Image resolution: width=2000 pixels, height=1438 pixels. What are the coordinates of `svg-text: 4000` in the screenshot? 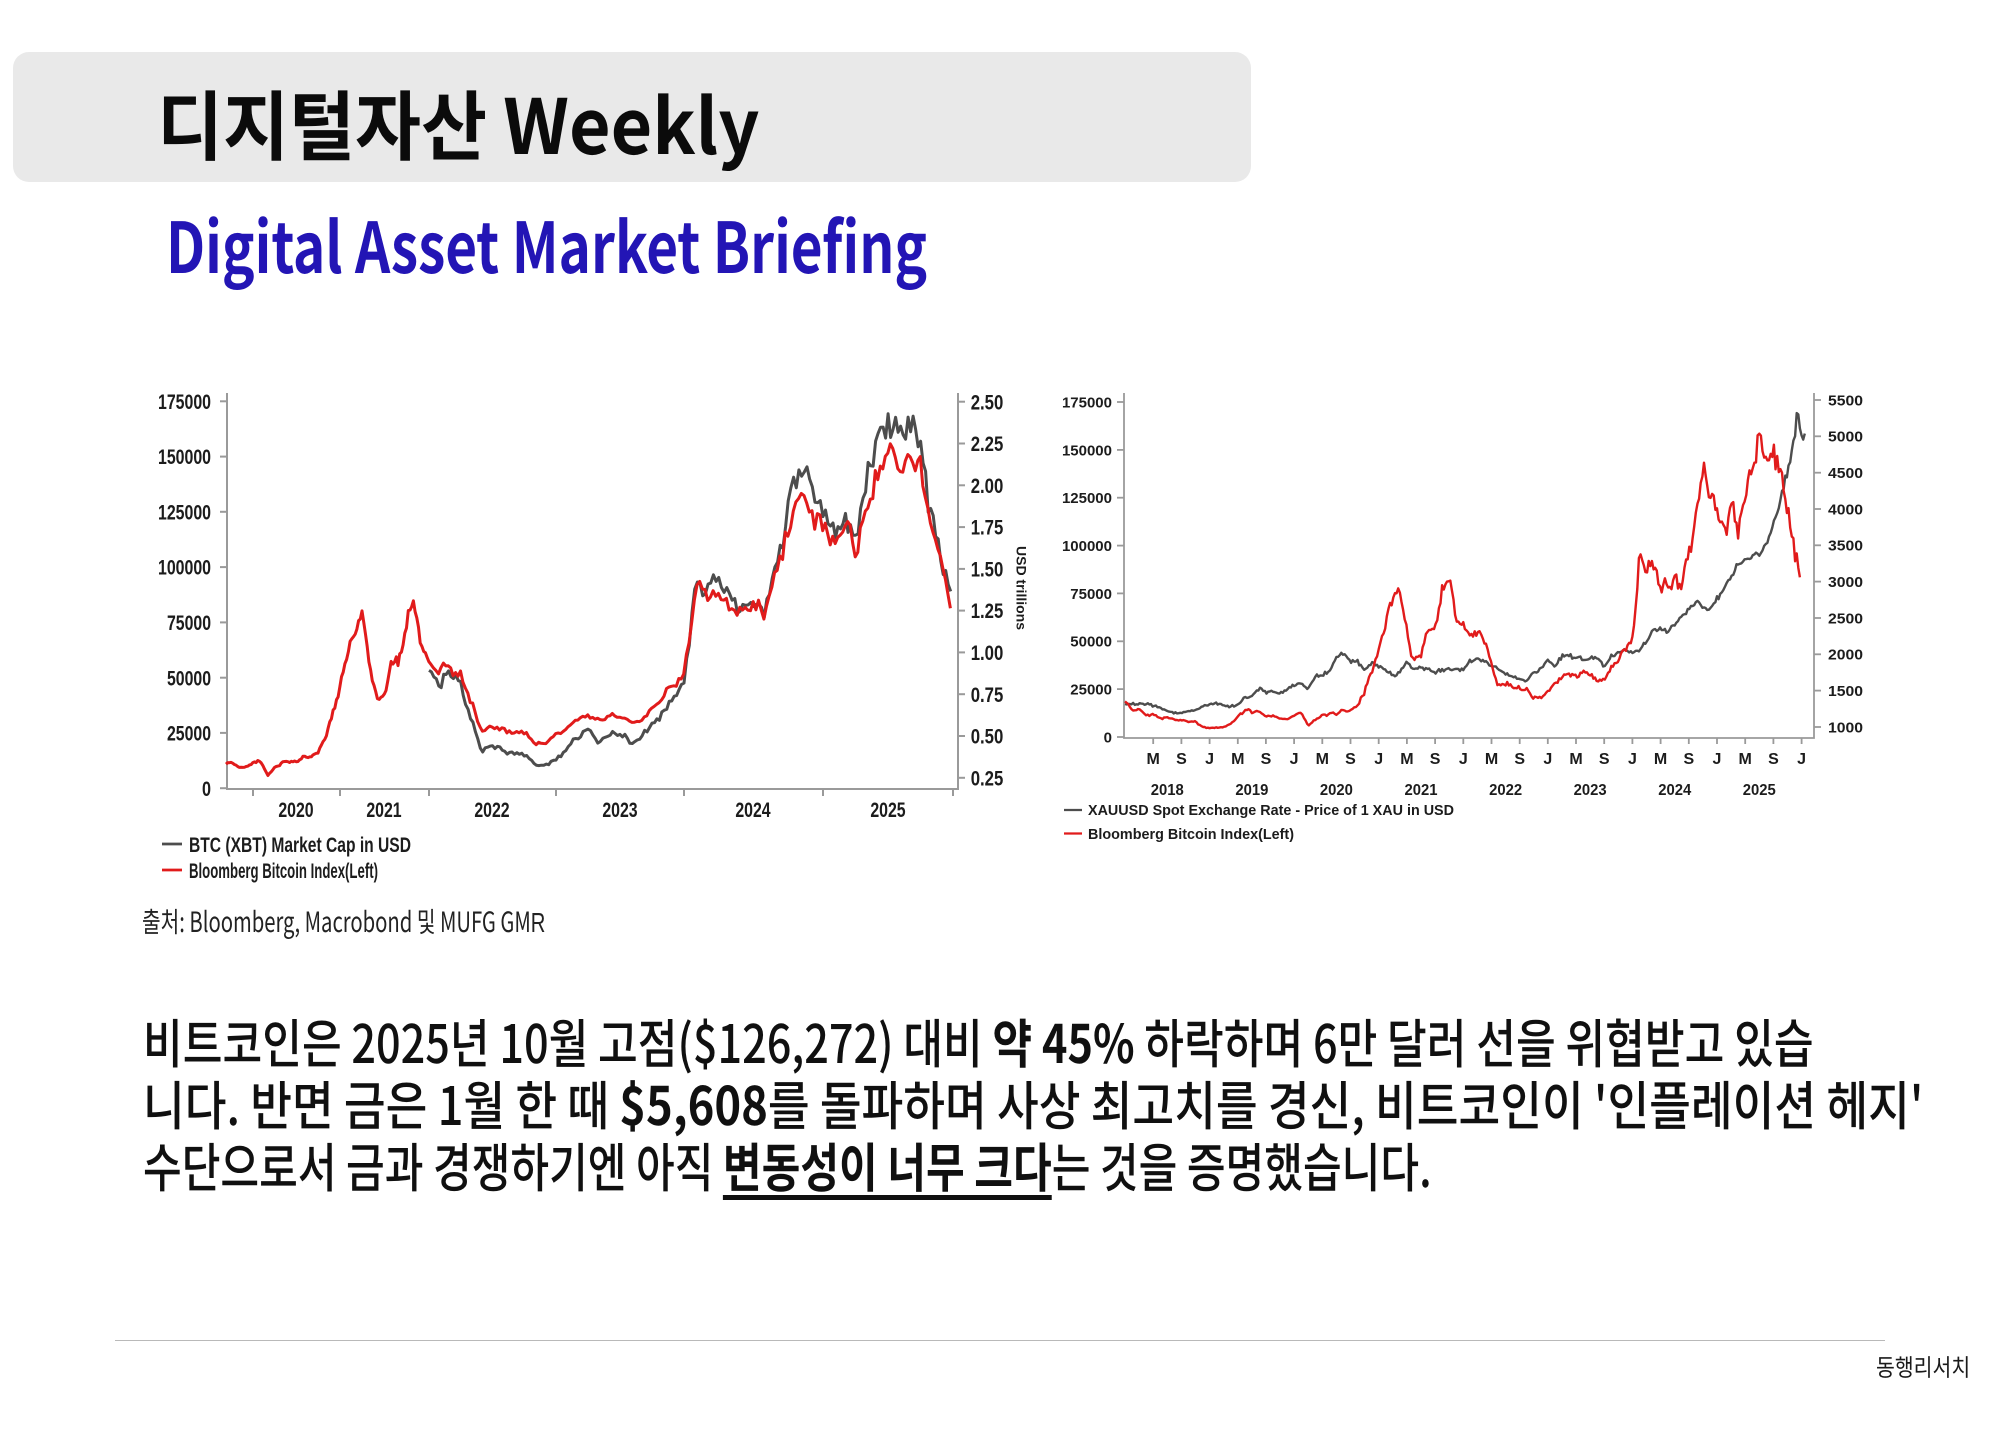 It's located at (1845, 509).